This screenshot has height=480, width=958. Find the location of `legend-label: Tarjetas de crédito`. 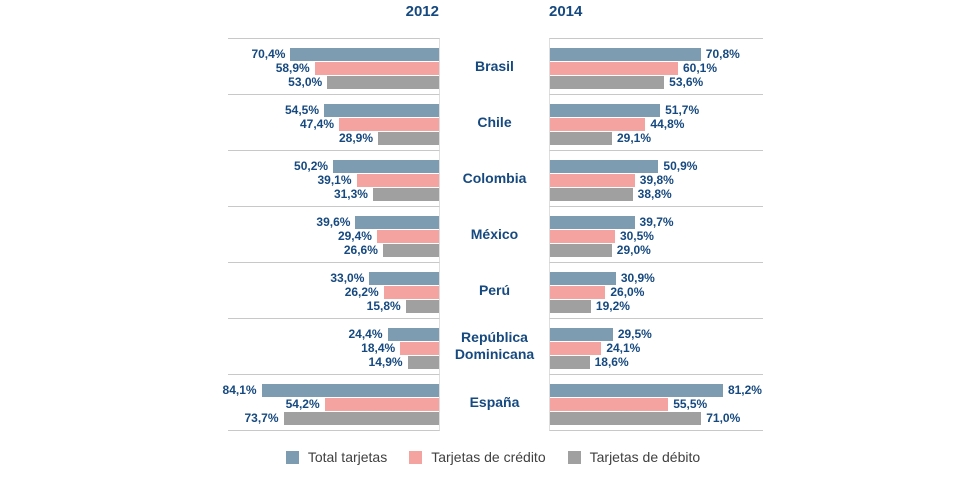

legend-label: Tarjetas de crédito is located at coordinates (488, 457).